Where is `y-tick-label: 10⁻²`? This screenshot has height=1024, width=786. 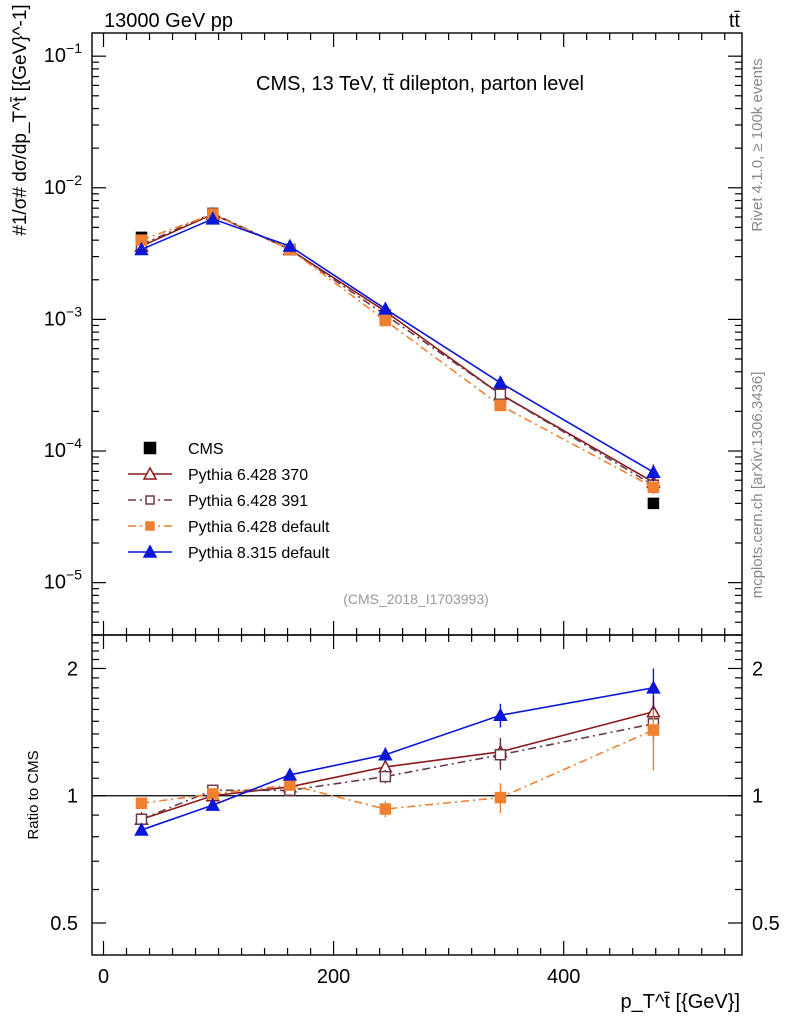
y-tick-label: 10⁻² is located at coordinates (63, 185).